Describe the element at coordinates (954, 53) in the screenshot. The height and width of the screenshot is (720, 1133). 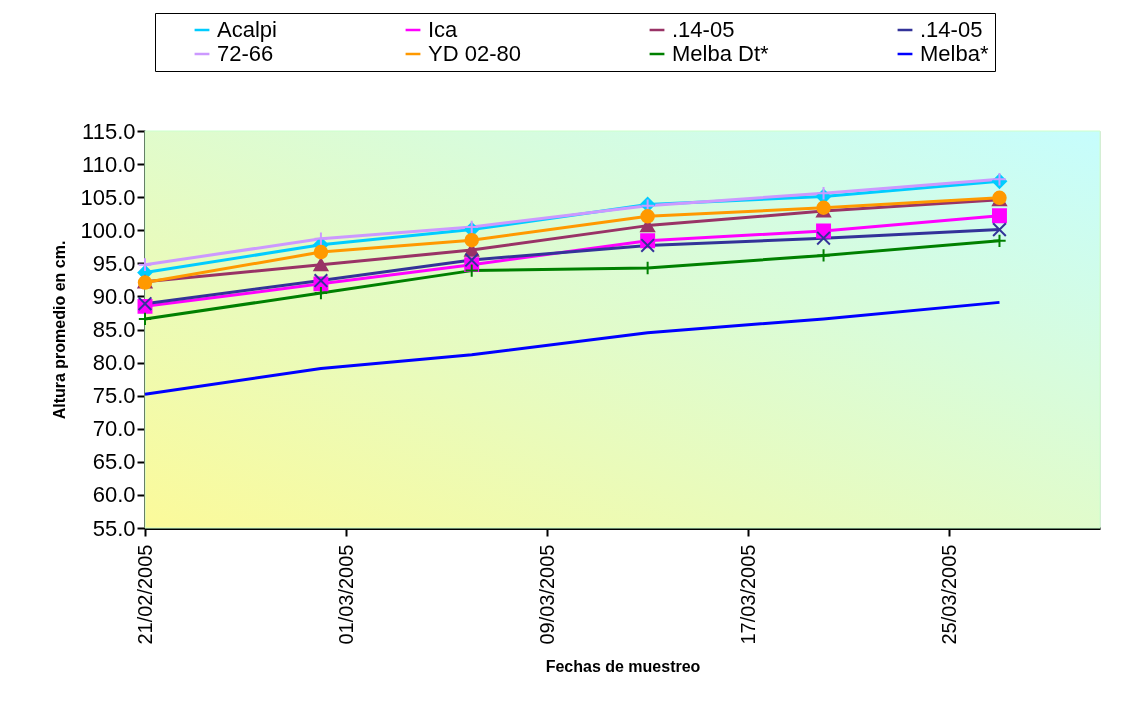
I see `legend-label: Melba*` at that location.